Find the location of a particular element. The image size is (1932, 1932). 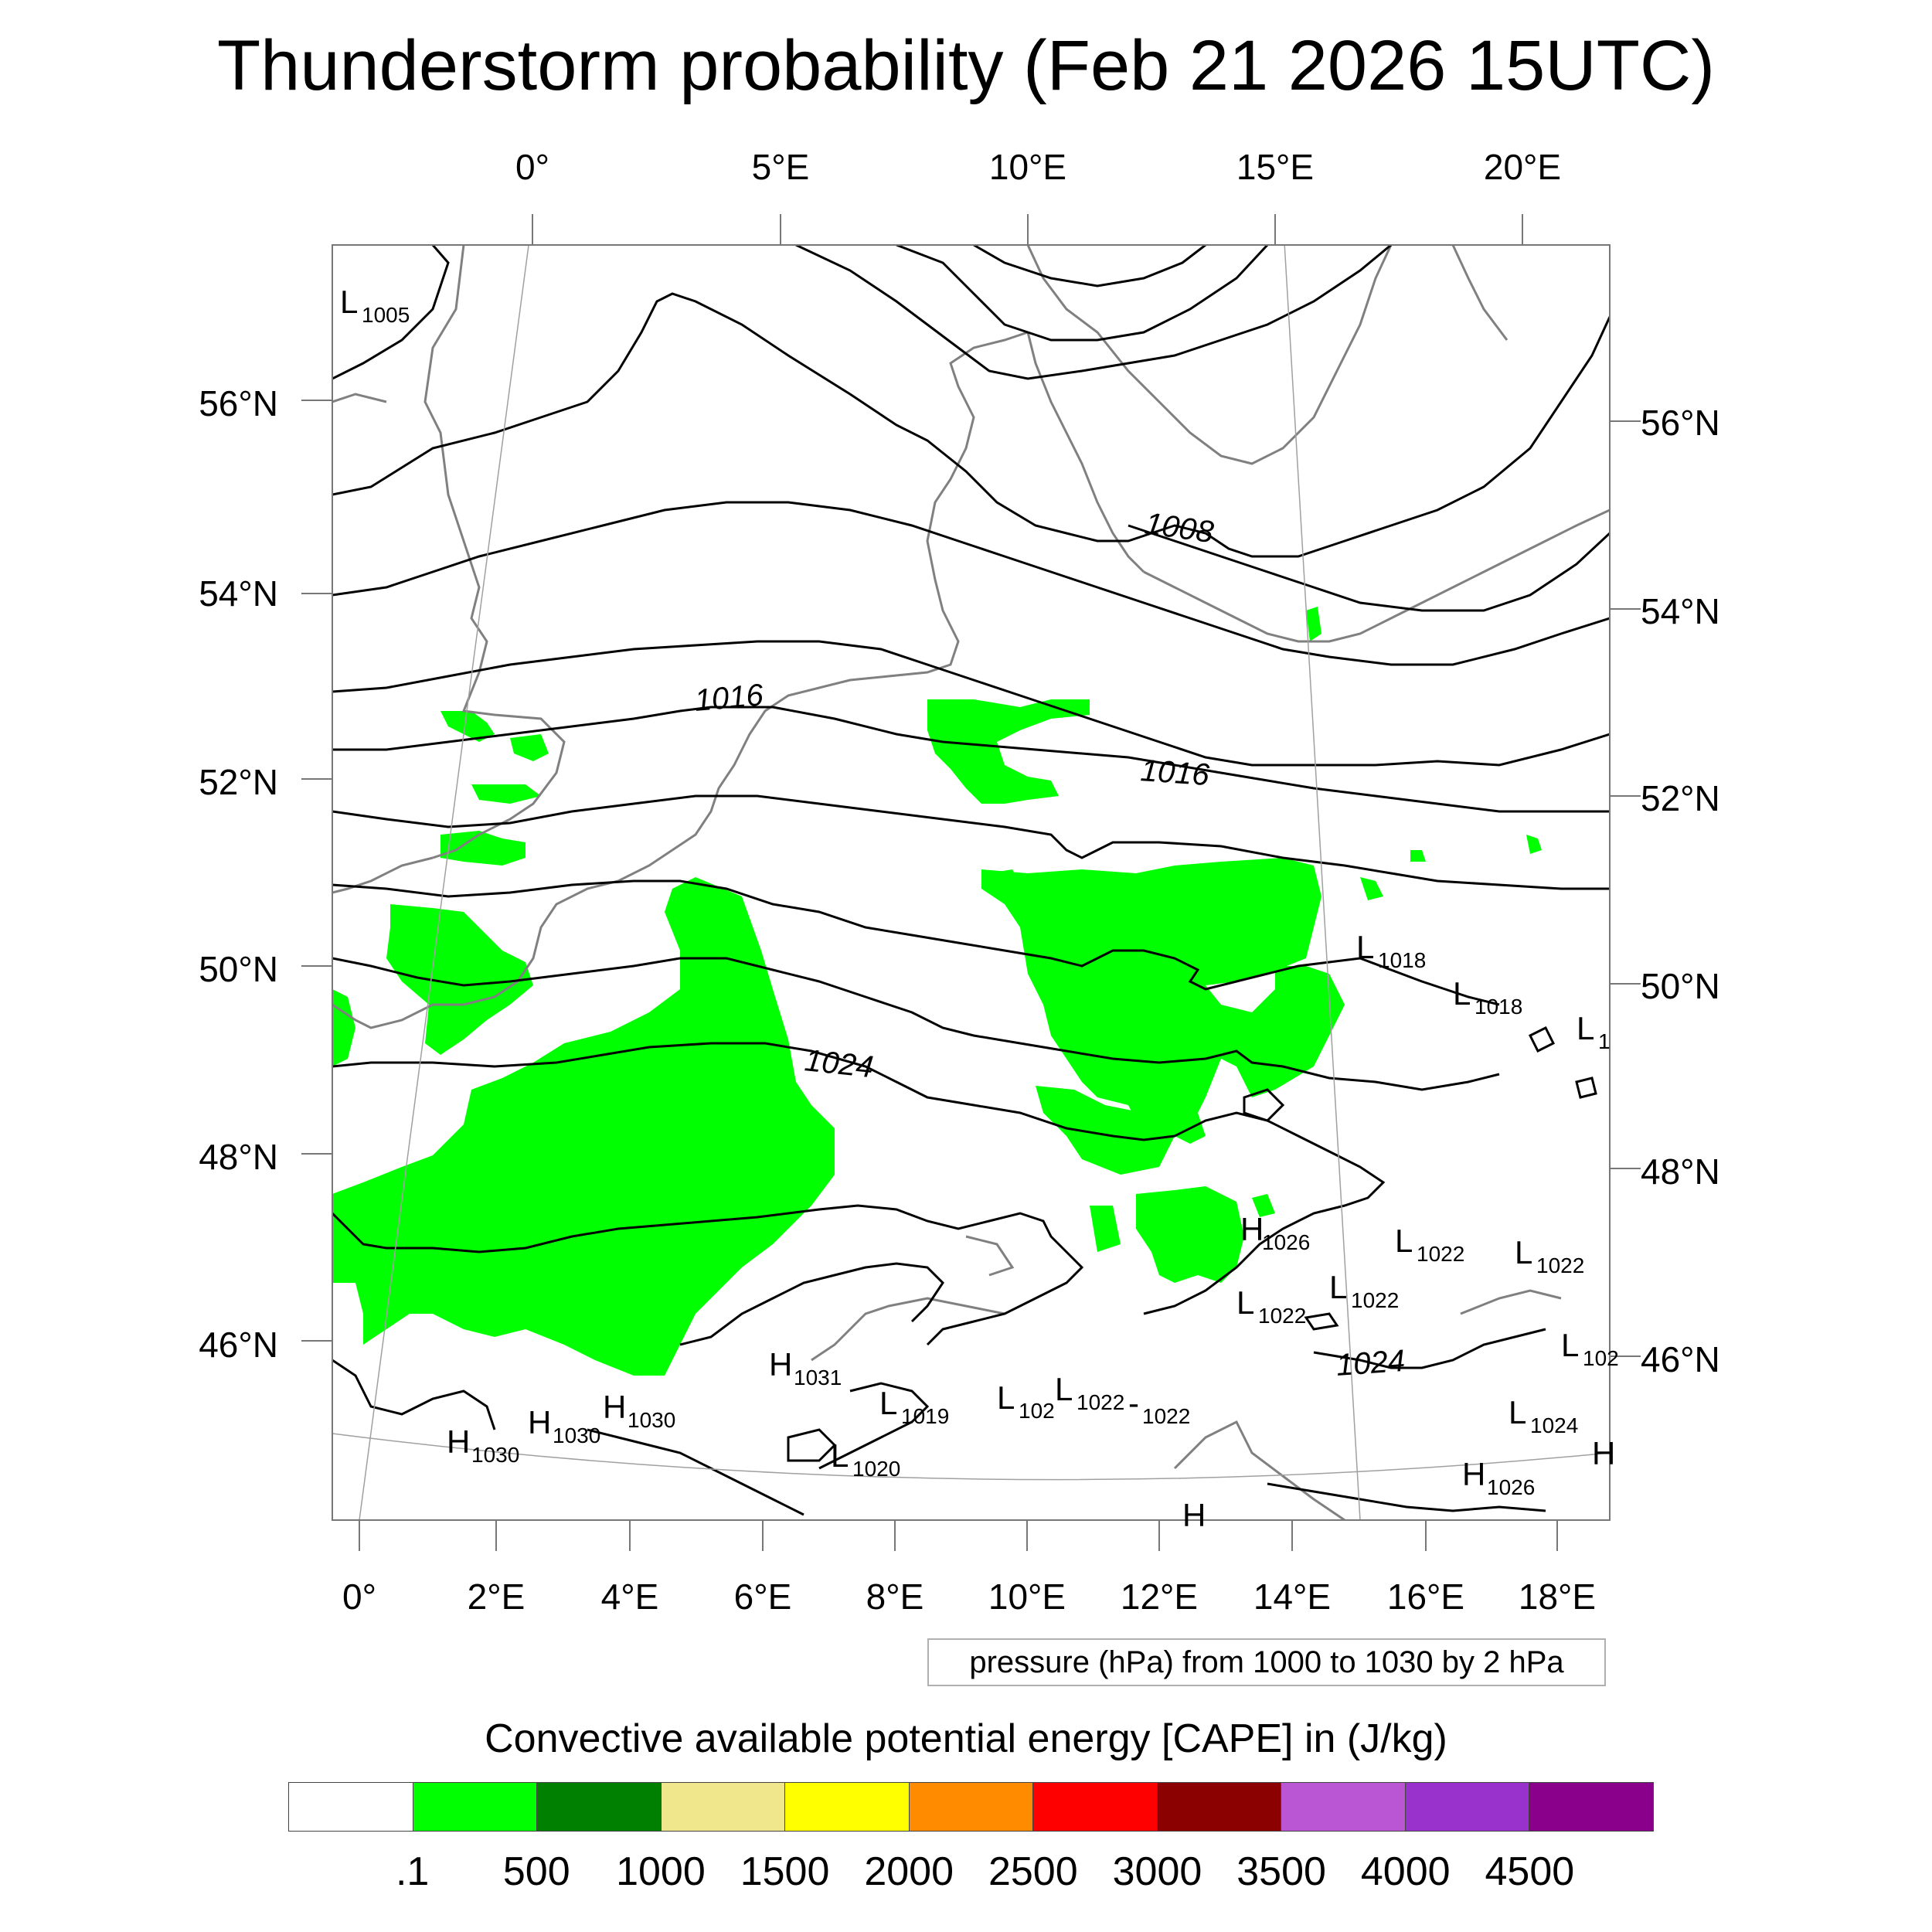

lat-tick-label: 54°N is located at coordinates (239, 593).